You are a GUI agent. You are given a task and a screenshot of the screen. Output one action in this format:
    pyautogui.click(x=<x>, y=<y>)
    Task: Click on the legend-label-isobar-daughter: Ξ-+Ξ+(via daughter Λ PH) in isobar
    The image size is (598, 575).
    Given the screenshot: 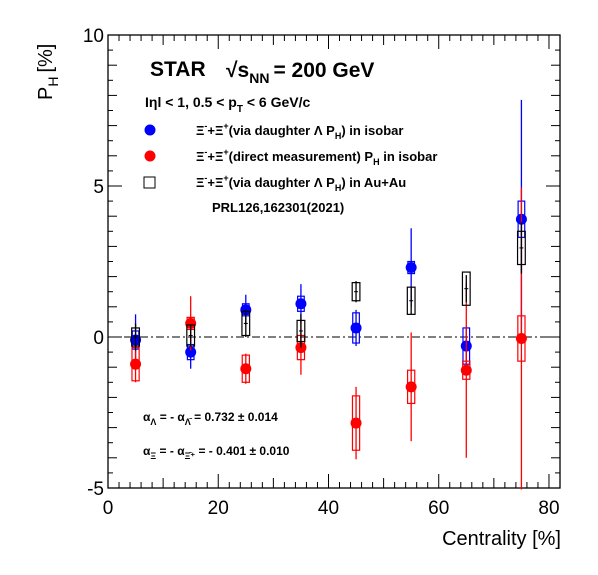 What is the action you would take?
    pyautogui.click(x=299, y=131)
    